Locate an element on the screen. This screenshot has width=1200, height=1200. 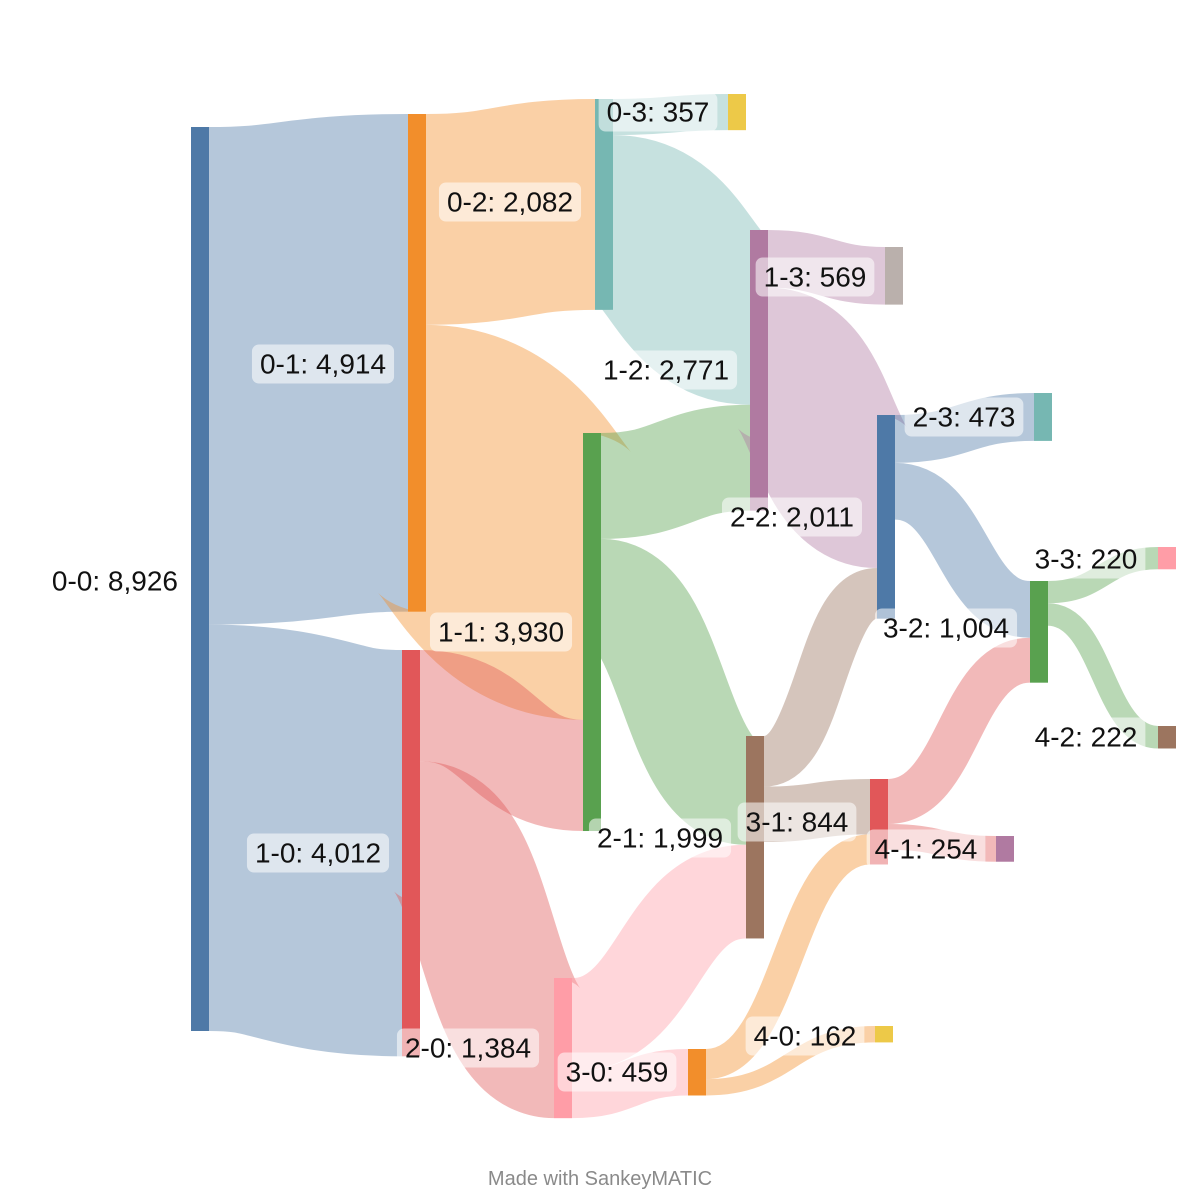
node-label-text-3-1: 3-1: 844 is located at coordinates (797, 822).